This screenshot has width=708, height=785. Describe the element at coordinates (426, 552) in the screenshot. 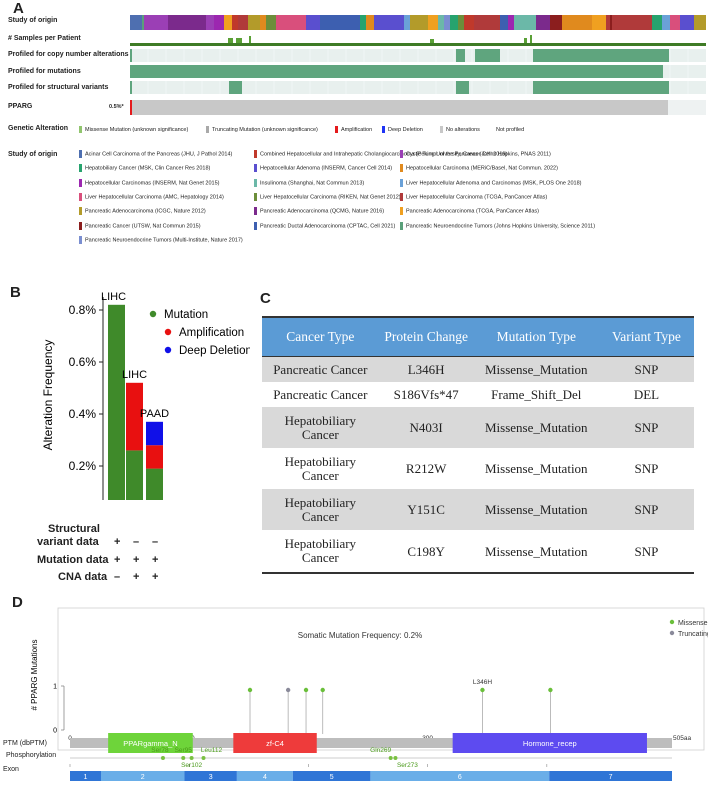

I see `table-cell: C198Y` at that location.